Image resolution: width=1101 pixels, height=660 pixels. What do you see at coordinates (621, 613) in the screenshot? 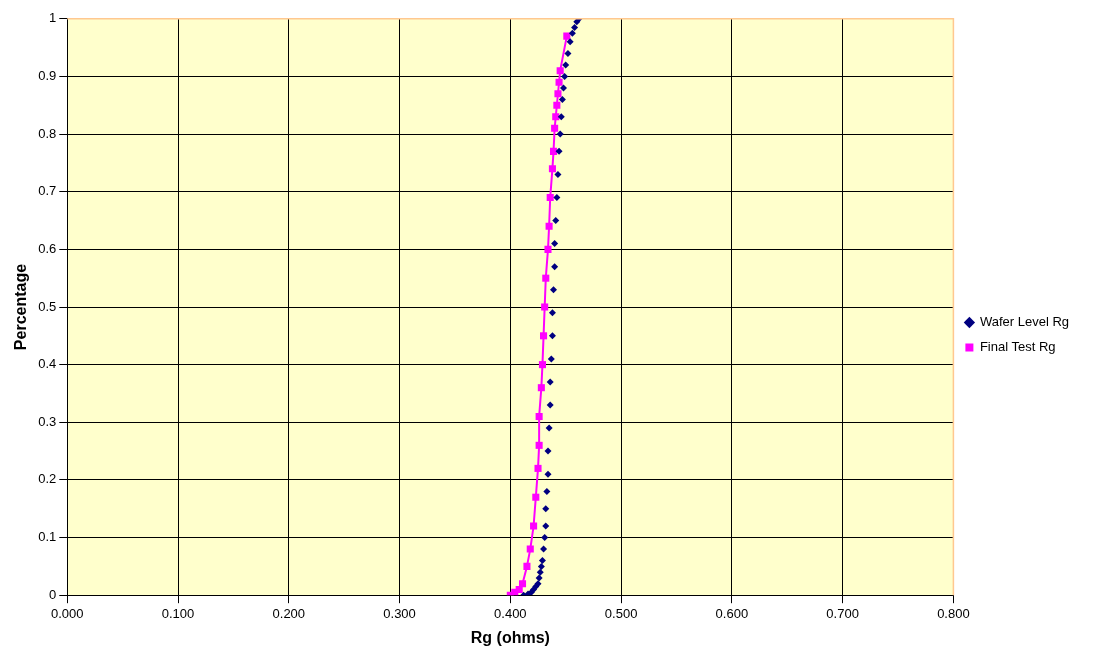
I see `x-tick-label: 0.500` at bounding box center [621, 613].